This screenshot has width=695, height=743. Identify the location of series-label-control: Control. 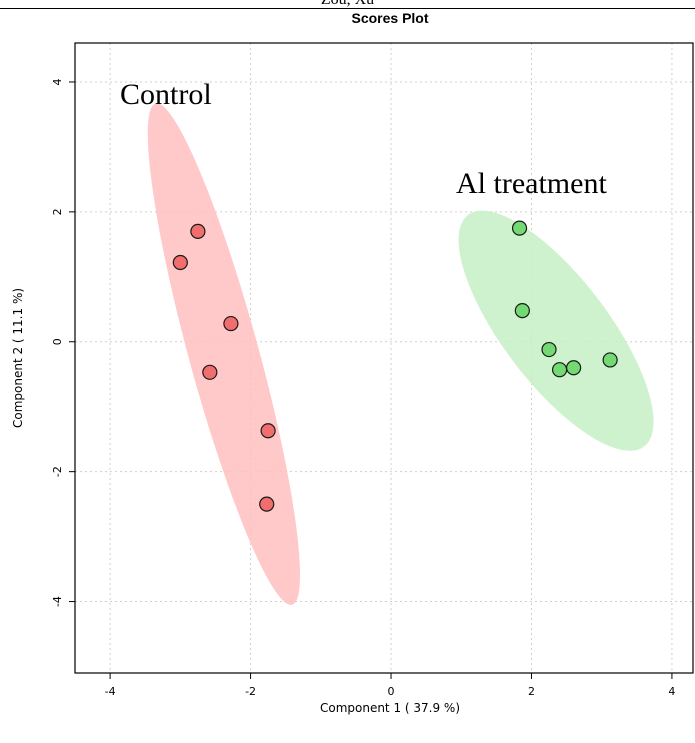
(166, 94).